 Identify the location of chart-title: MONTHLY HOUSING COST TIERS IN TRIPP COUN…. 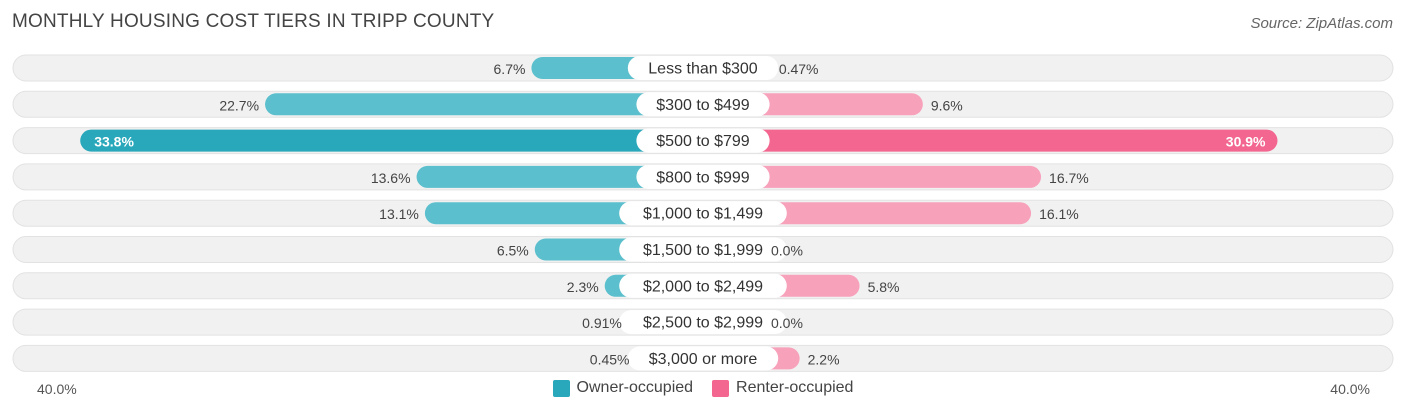
(253, 21).